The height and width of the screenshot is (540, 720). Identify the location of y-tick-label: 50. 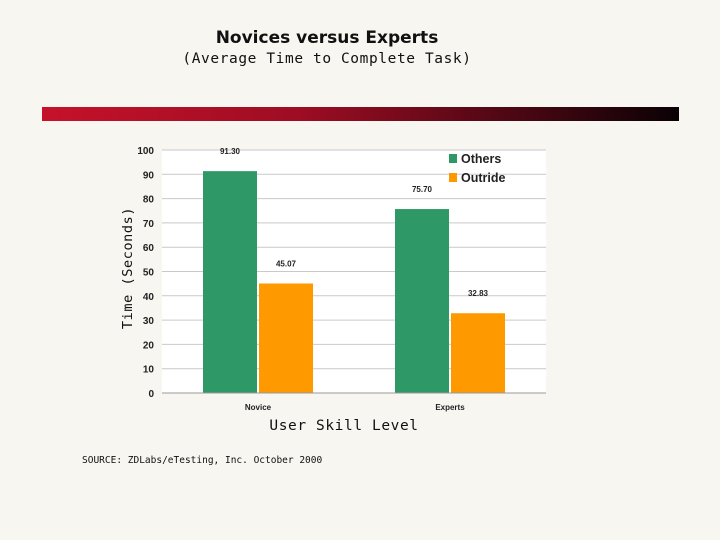
(149, 273).